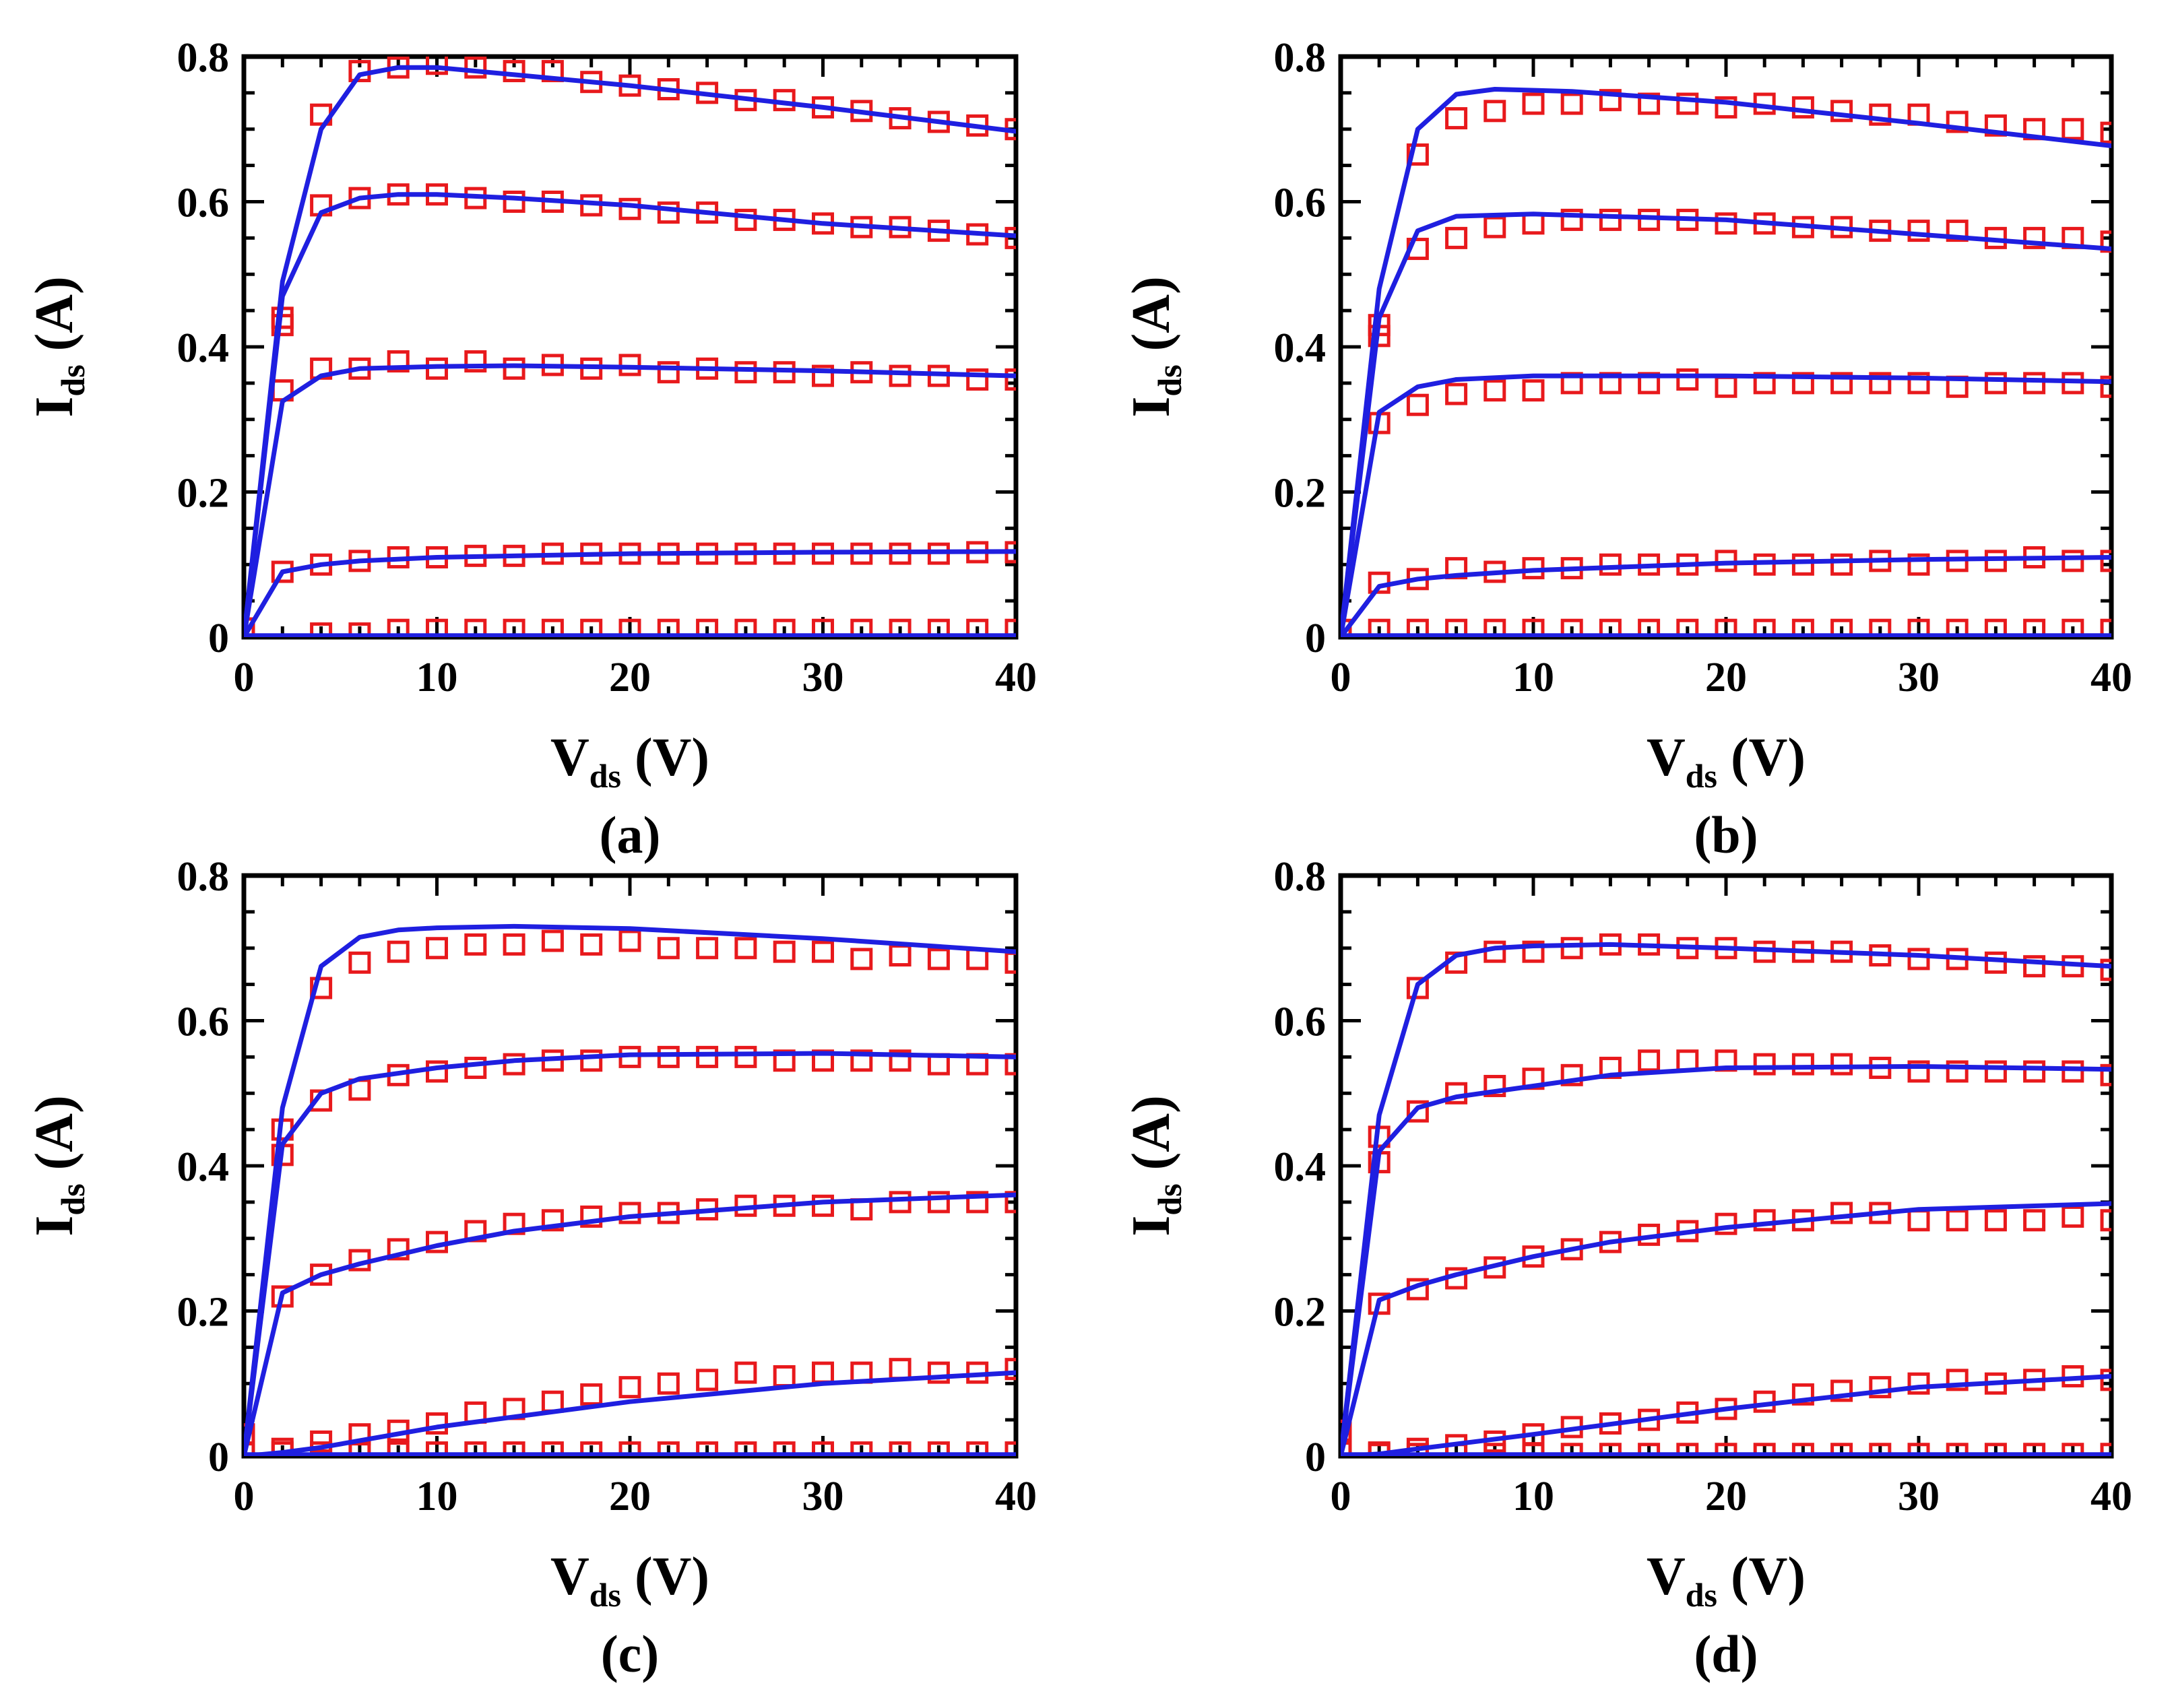 The width and height of the screenshot is (2172, 1708). What do you see at coordinates (54, 1139) in the screenshot?
I see `y-axis-title-unit: (A)` at bounding box center [54, 1139].